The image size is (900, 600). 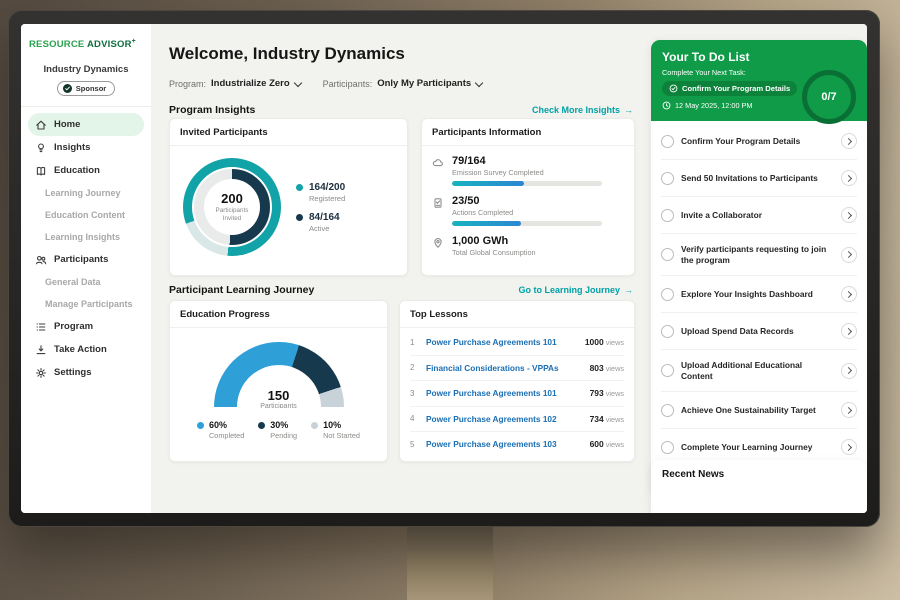 I want to click on task-row: Explore Your Insights Dashboard, so click(x=759, y=294).